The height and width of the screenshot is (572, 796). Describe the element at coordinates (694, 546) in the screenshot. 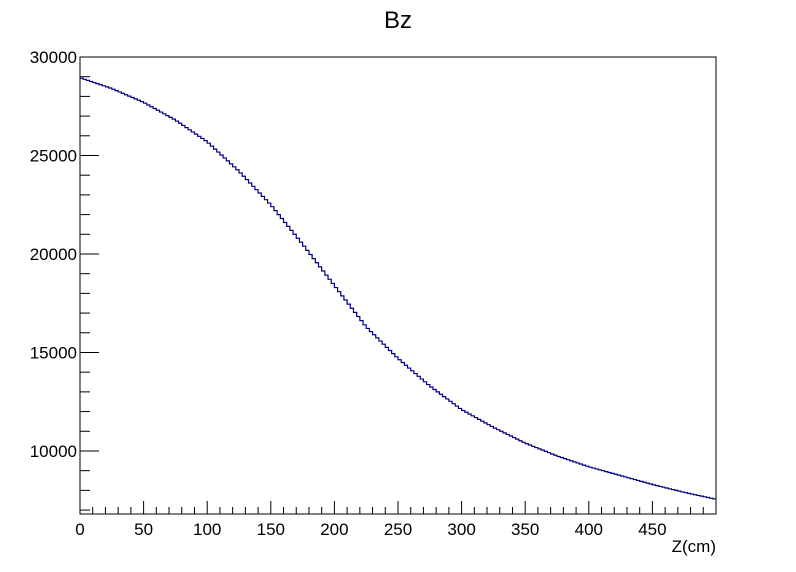

I see `x-axis-title: Z(cm)` at that location.